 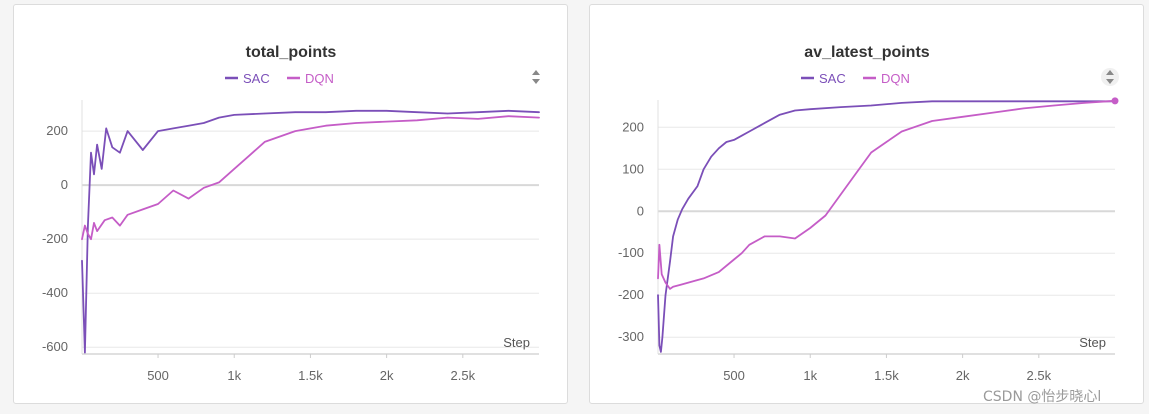 What do you see at coordinates (633, 168) in the screenshot?
I see `y-tick-label: 100` at bounding box center [633, 168].